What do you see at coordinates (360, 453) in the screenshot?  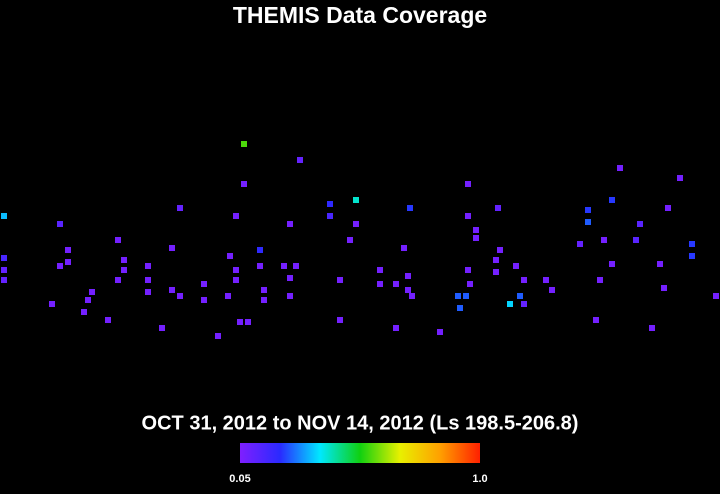 I see `colorbar` at bounding box center [360, 453].